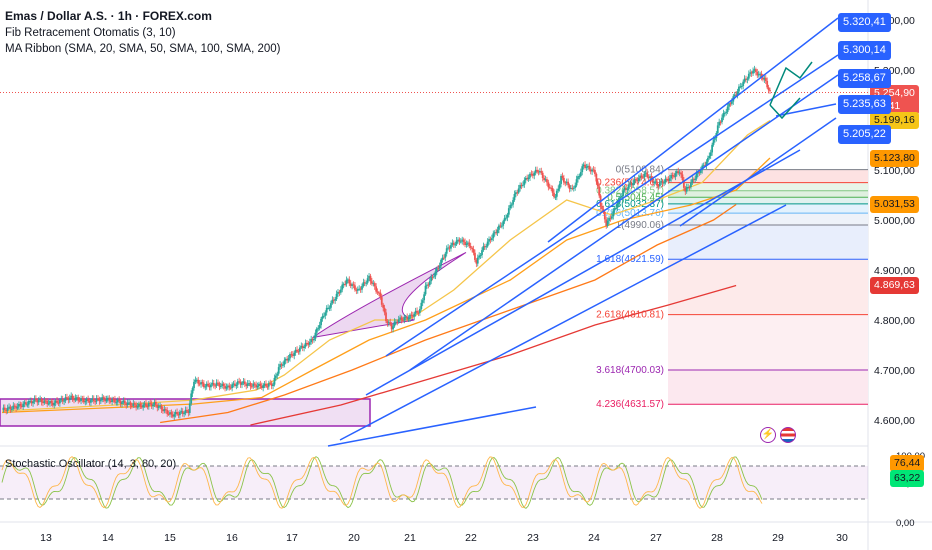 This screenshot has height=550, width=932. Describe the element at coordinates (90, 33) in the screenshot. I see `fib-indicator-legend: Fib Retracement Otomatis (3, 10)` at that location.